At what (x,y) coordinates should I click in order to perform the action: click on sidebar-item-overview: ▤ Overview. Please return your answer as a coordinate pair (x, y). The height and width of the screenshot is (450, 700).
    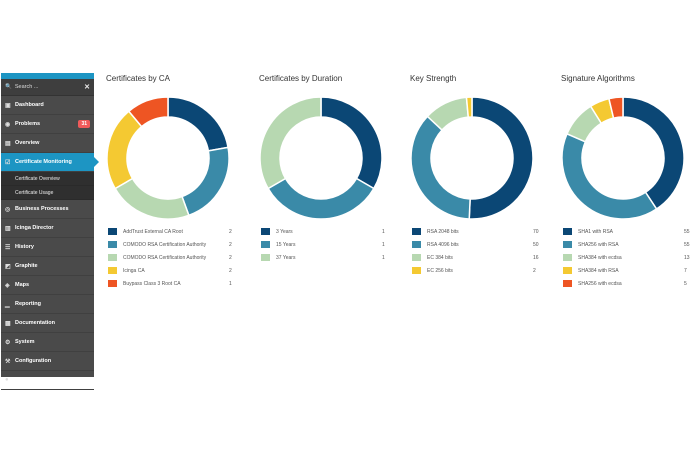
    Looking at the image, I should click on (47, 143).